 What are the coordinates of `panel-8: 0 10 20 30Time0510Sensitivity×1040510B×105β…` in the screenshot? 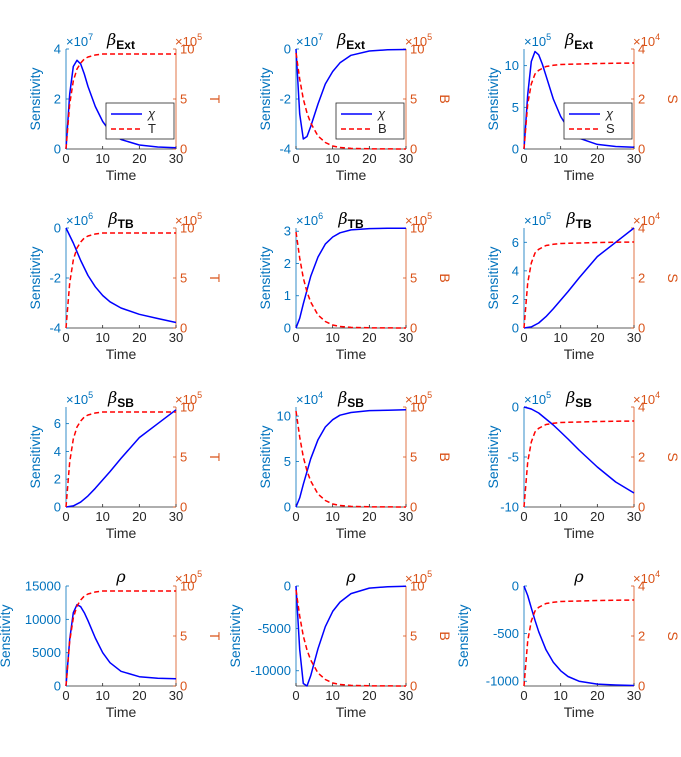 It's located at (355, 464).